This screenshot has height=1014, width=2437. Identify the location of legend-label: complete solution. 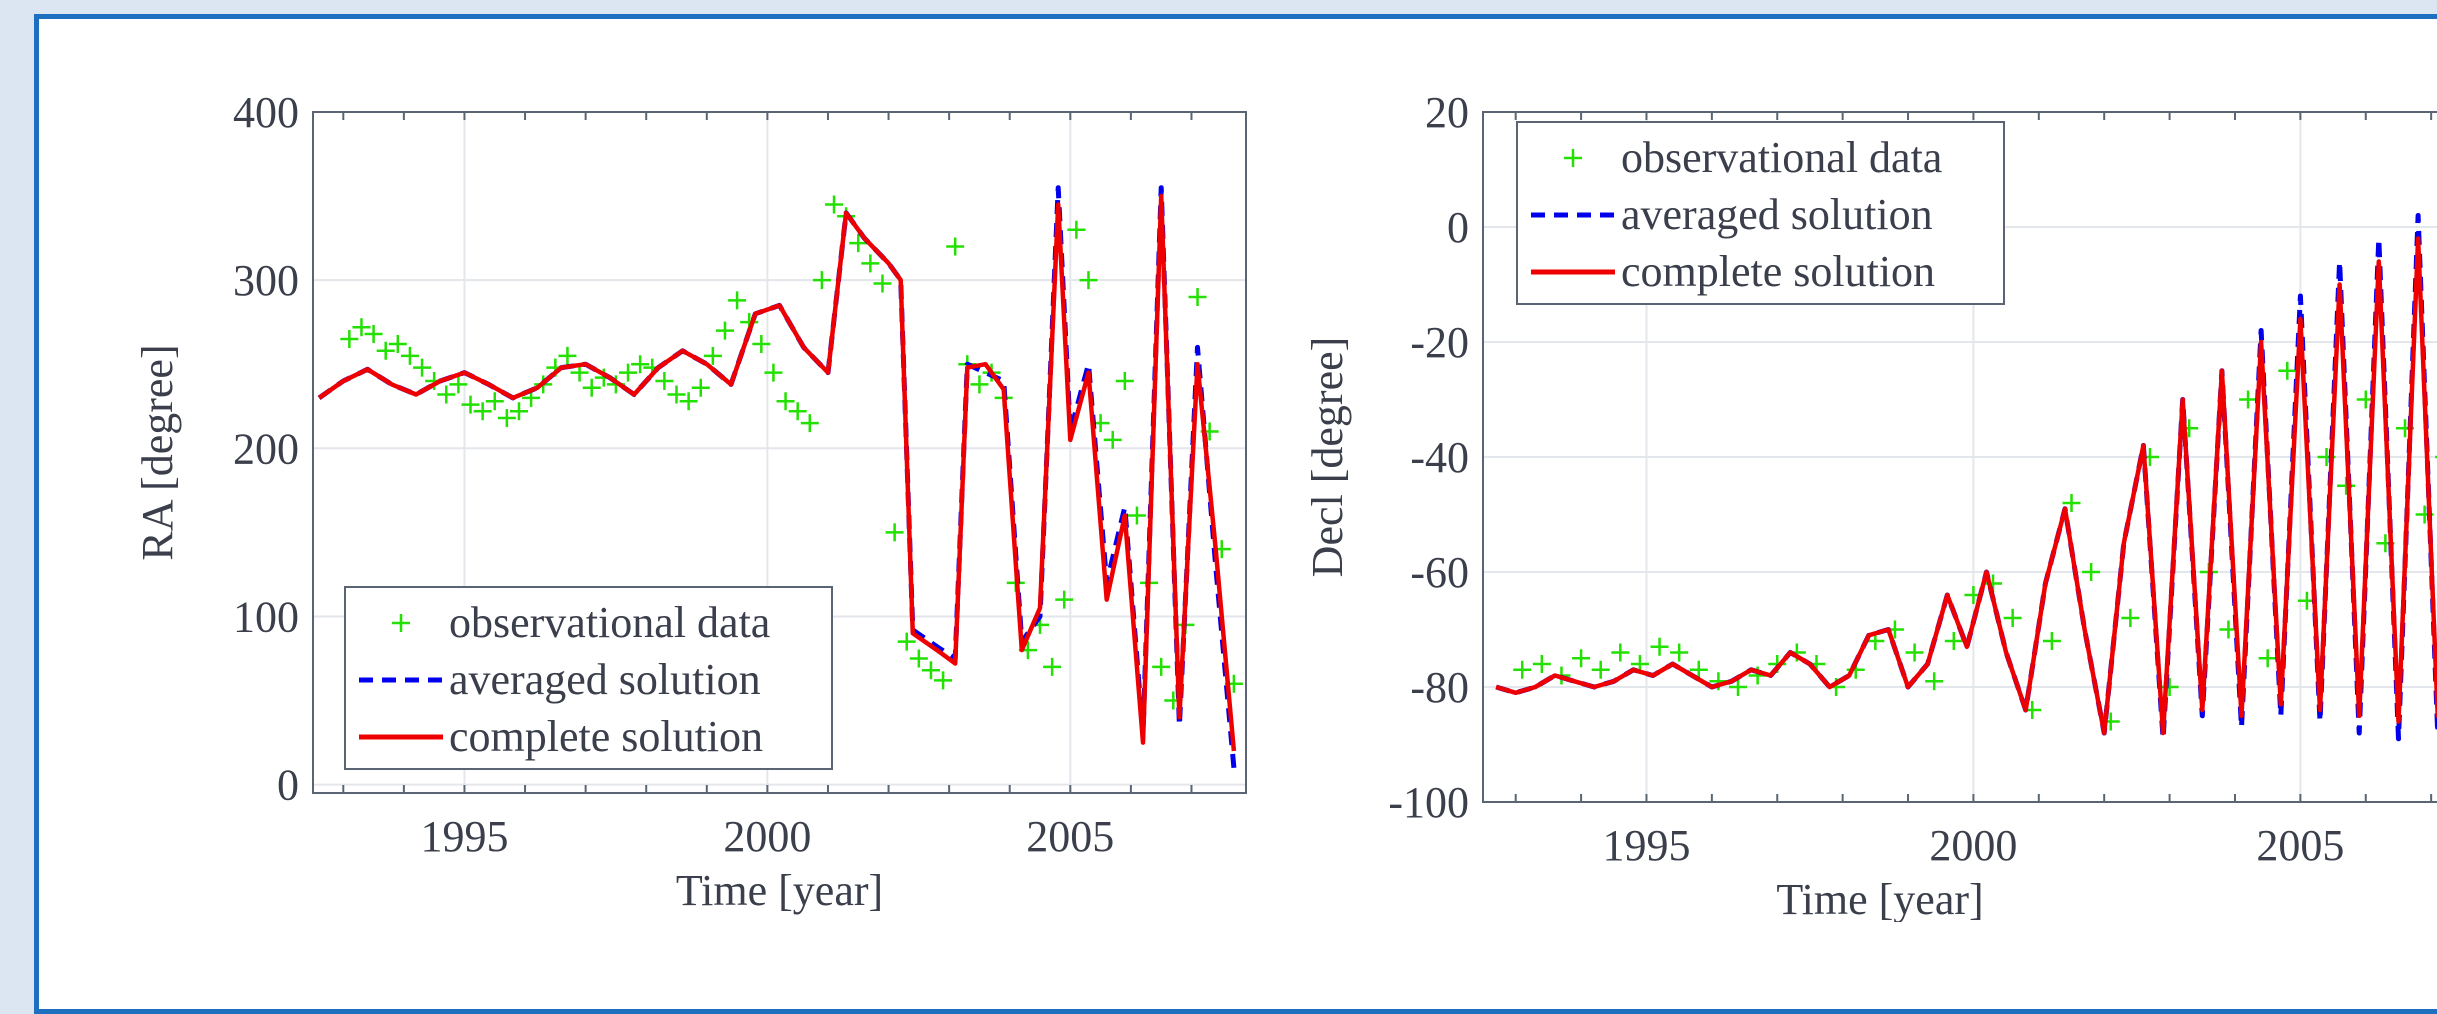
(1778, 271).